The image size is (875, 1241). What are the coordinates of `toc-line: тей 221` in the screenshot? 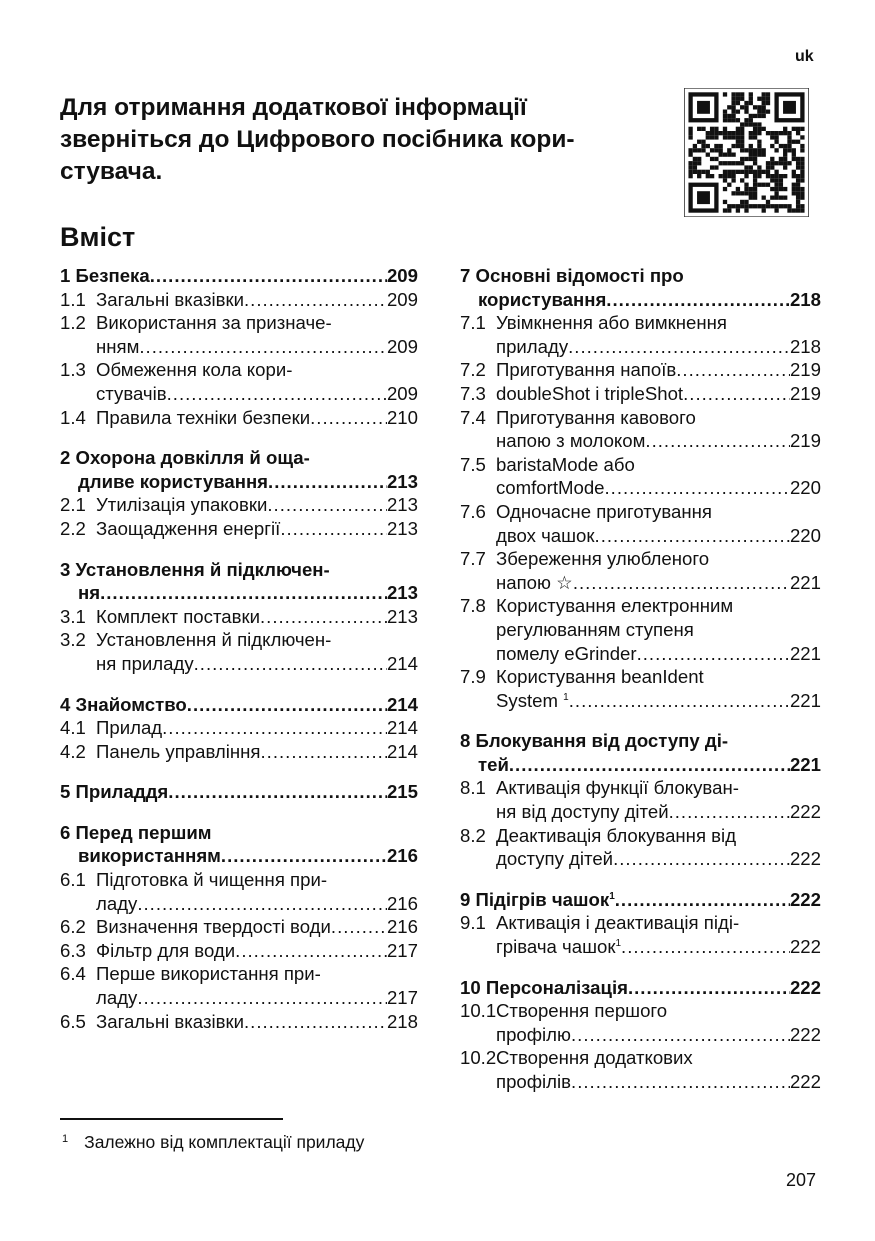 It's located at (640, 765).